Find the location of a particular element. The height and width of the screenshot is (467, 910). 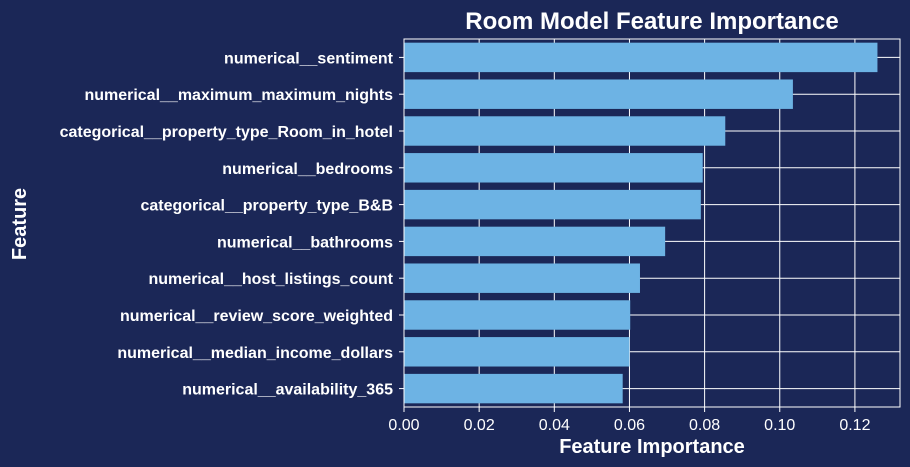

category-label: numerical__availability_365 is located at coordinates (287, 390).